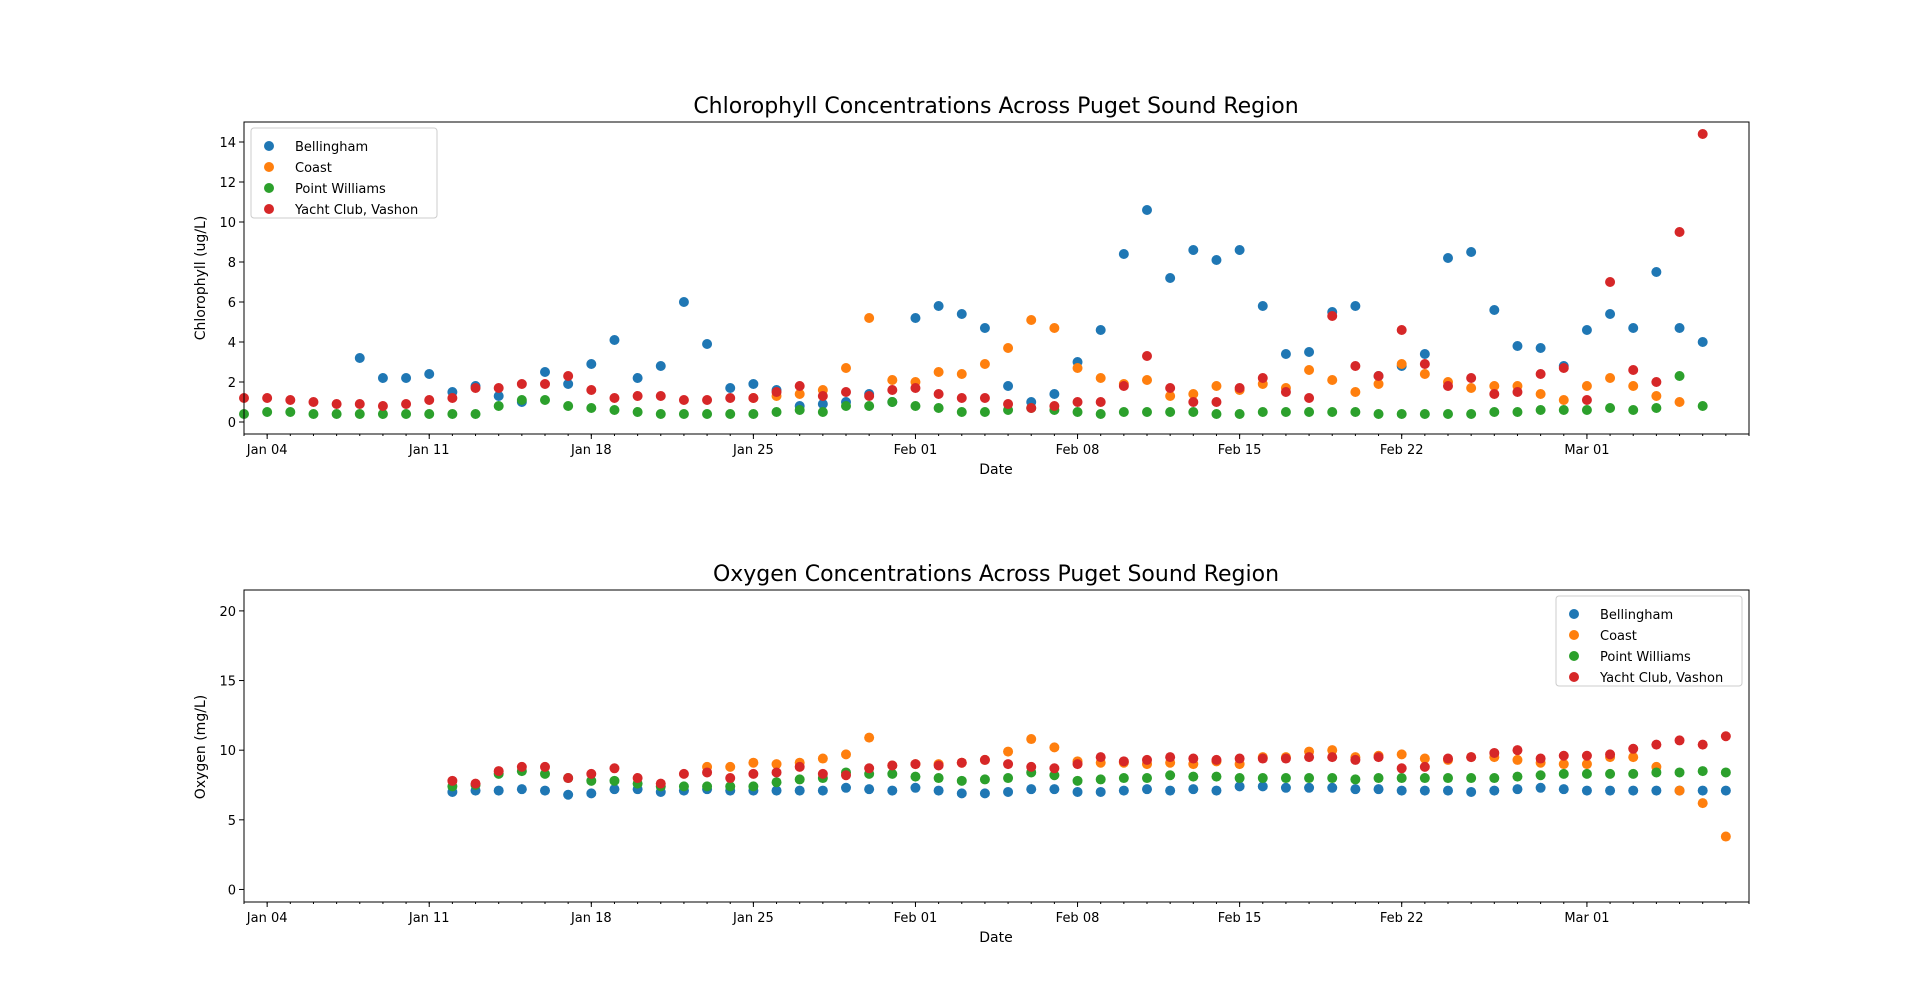 The image size is (1920, 1000). Describe the element at coordinates (1089, 786) in the screenshot. I see `data-points` at that location.